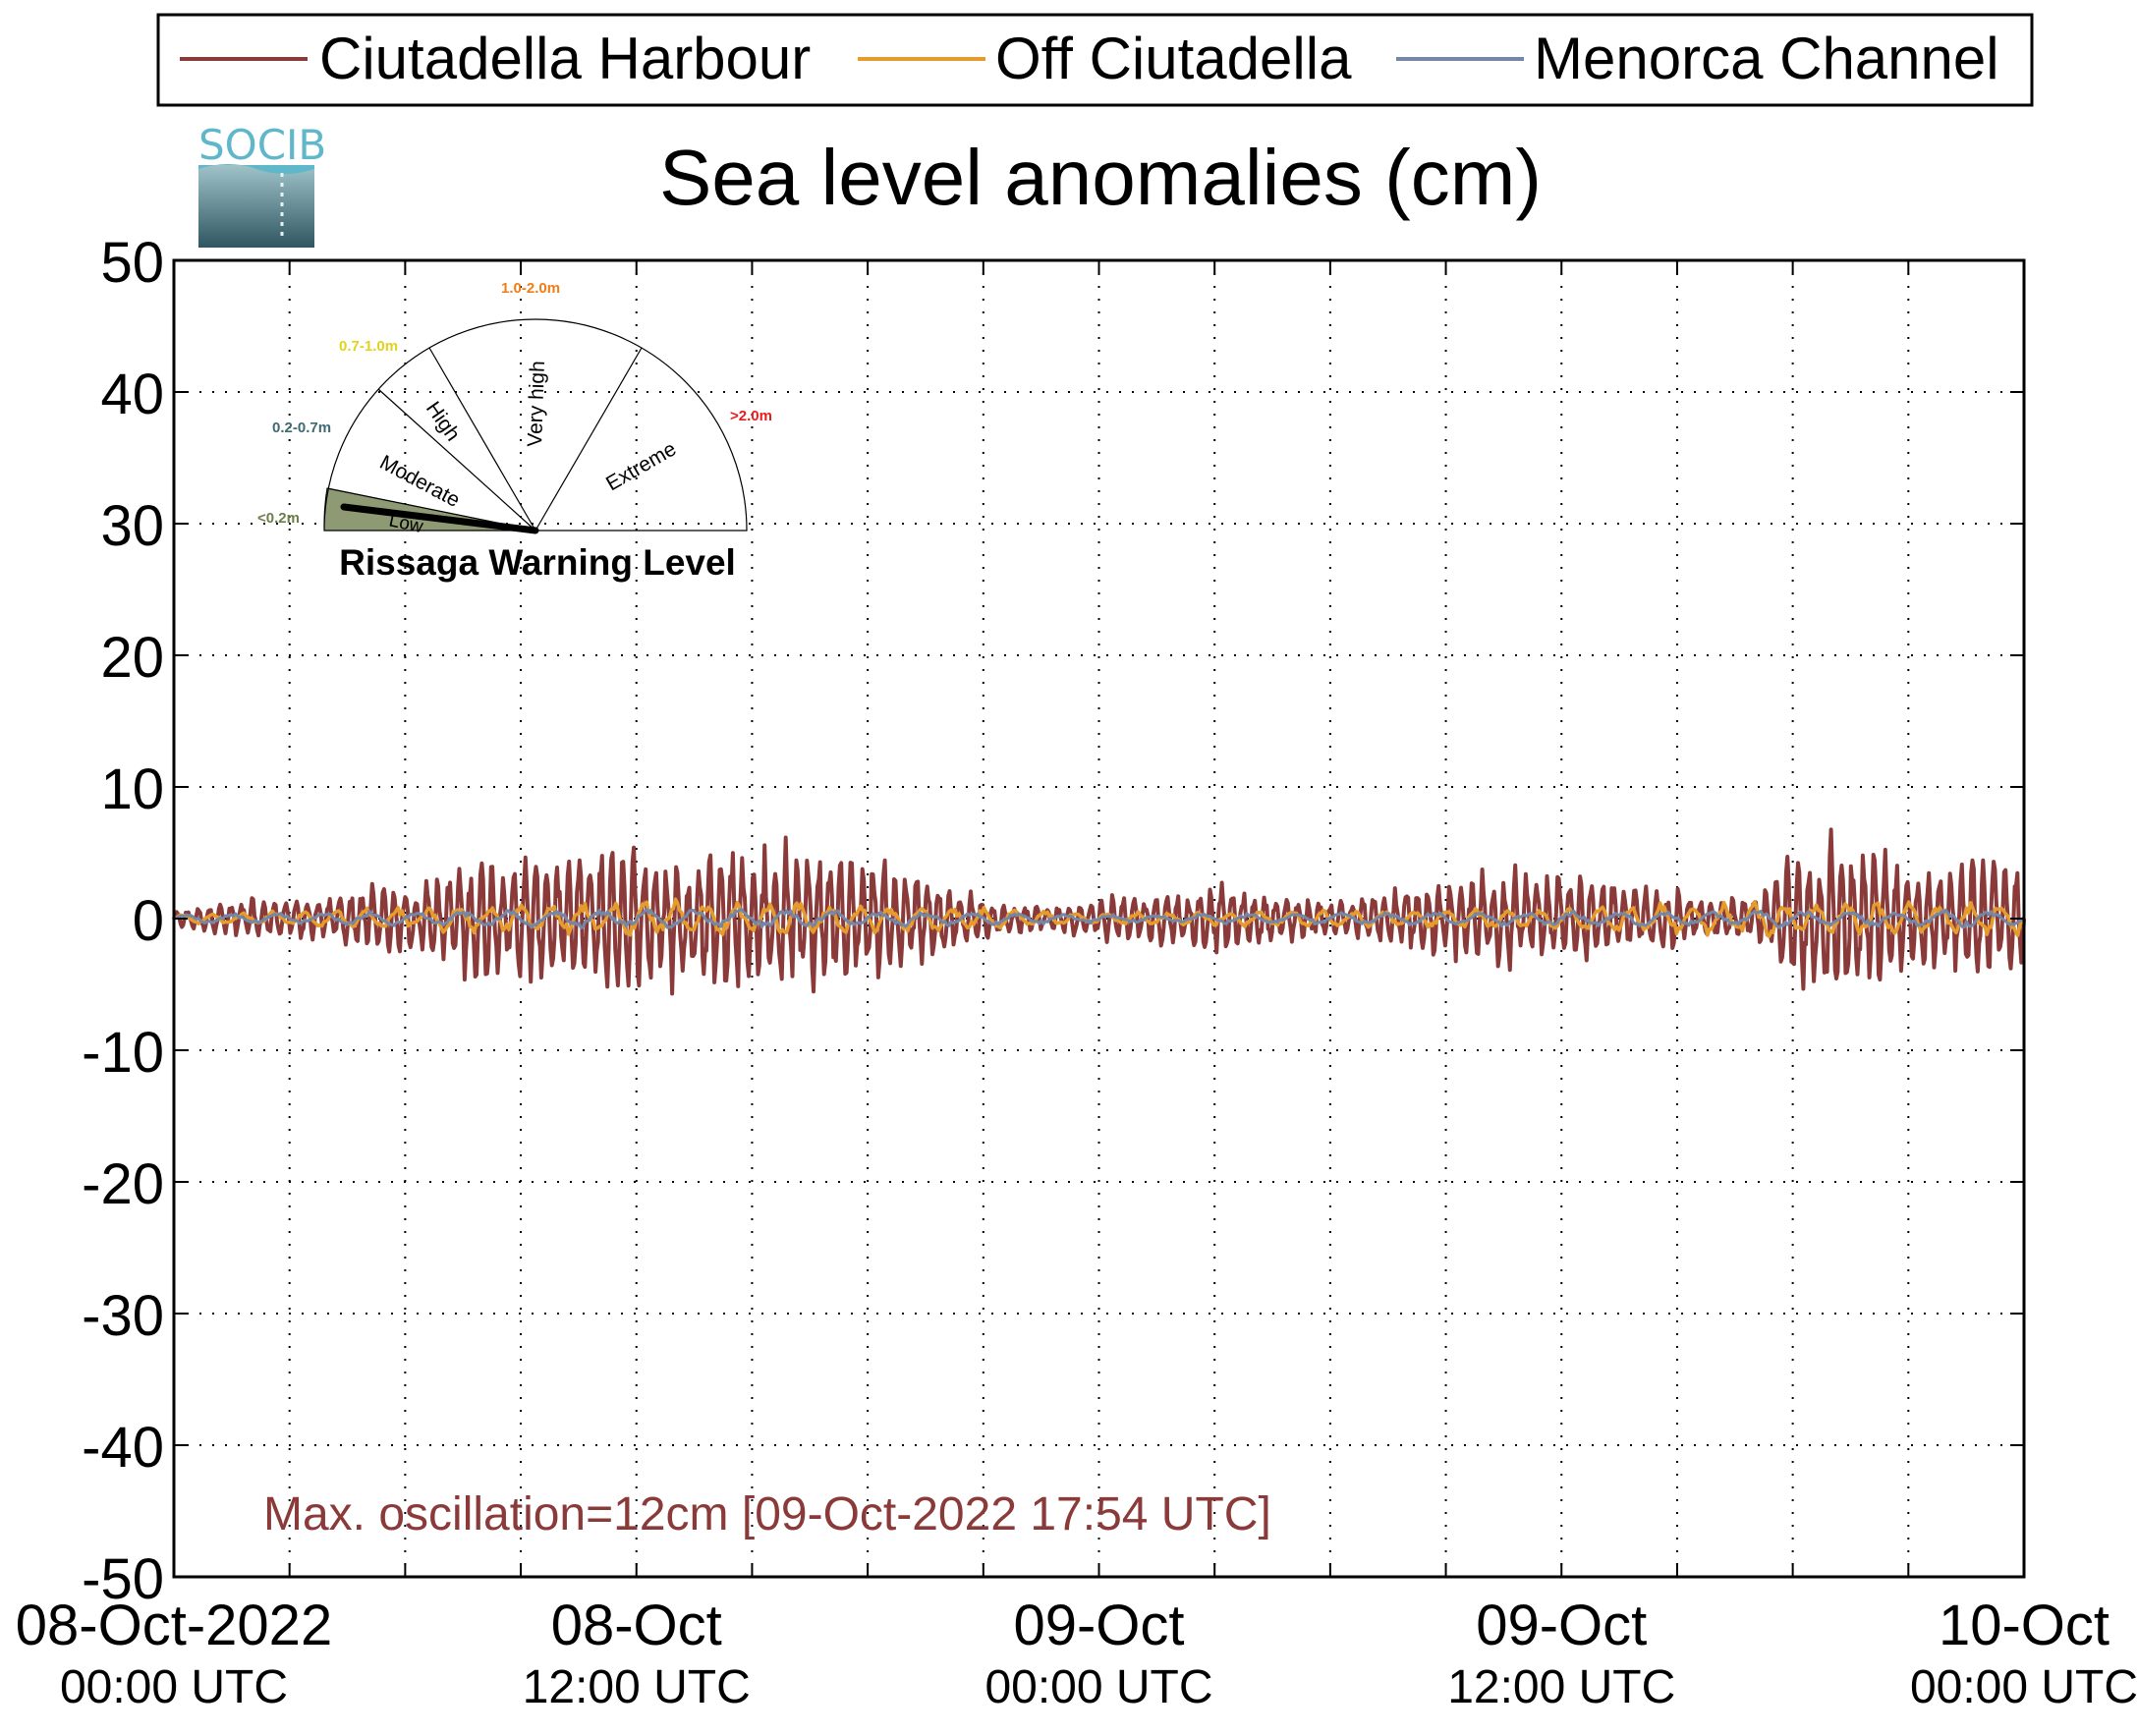 This screenshot has width=2137, height=1736. I want to click on logo-wave-icon, so click(256, 169).